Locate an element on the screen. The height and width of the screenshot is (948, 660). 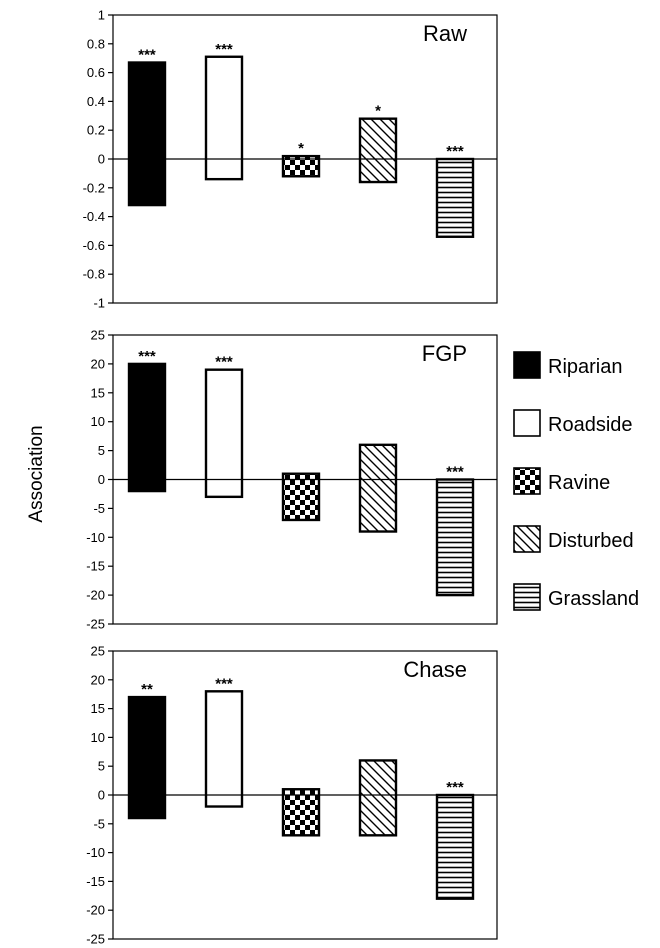
y-tick-label: -0.4 is located at coordinates (94, 216).